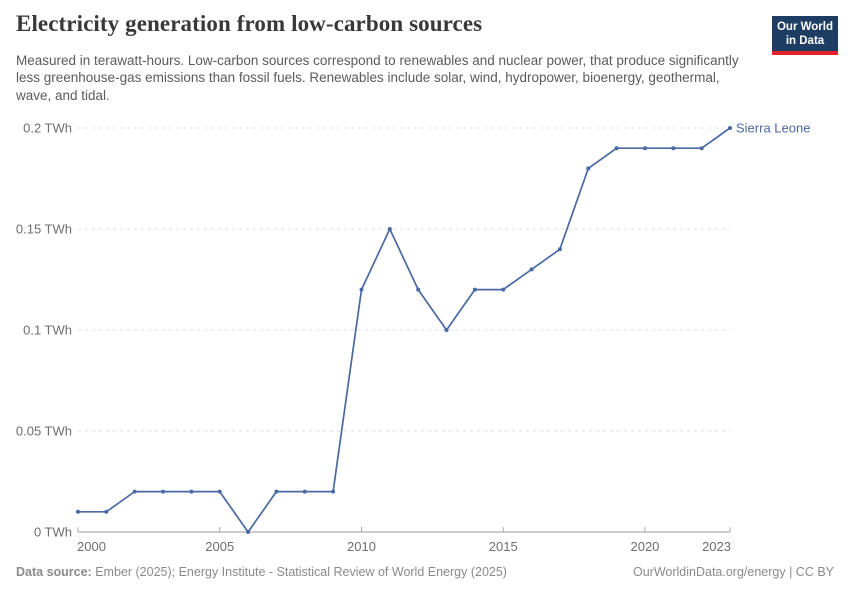 Image resolution: width=850 pixels, height=600 pixels. Describe the element at coordinates (361, 546) in the screenshot. I see `x-tick-label: 2010` at that location.